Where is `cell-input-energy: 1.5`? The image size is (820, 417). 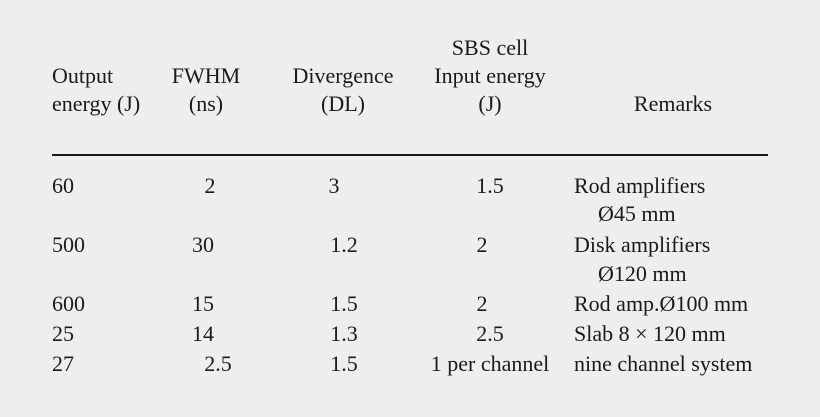
cell-input-energy: 1.5 is located at coordinates (490, 185).